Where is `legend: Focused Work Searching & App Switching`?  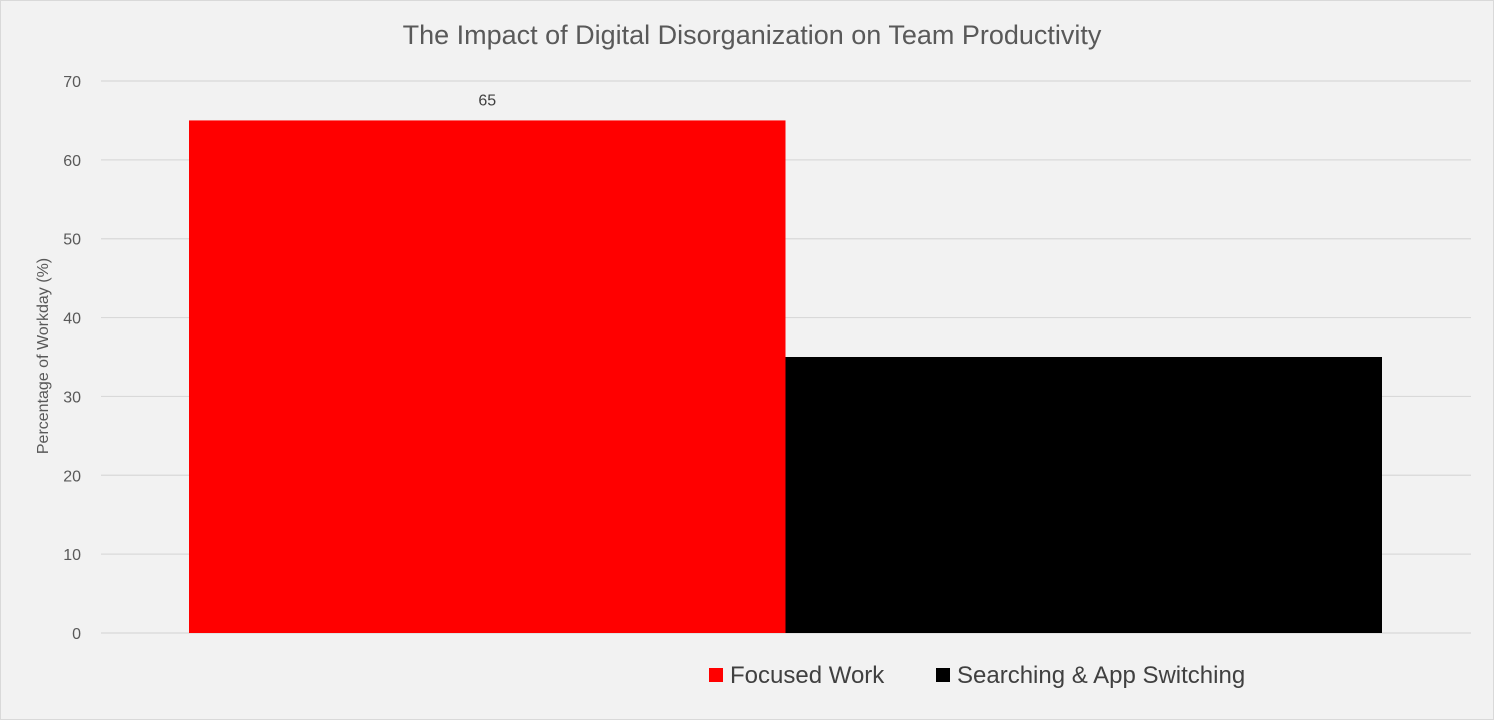 legend: Focused Work Searching & App Switching is located at coordinates (977, 675).